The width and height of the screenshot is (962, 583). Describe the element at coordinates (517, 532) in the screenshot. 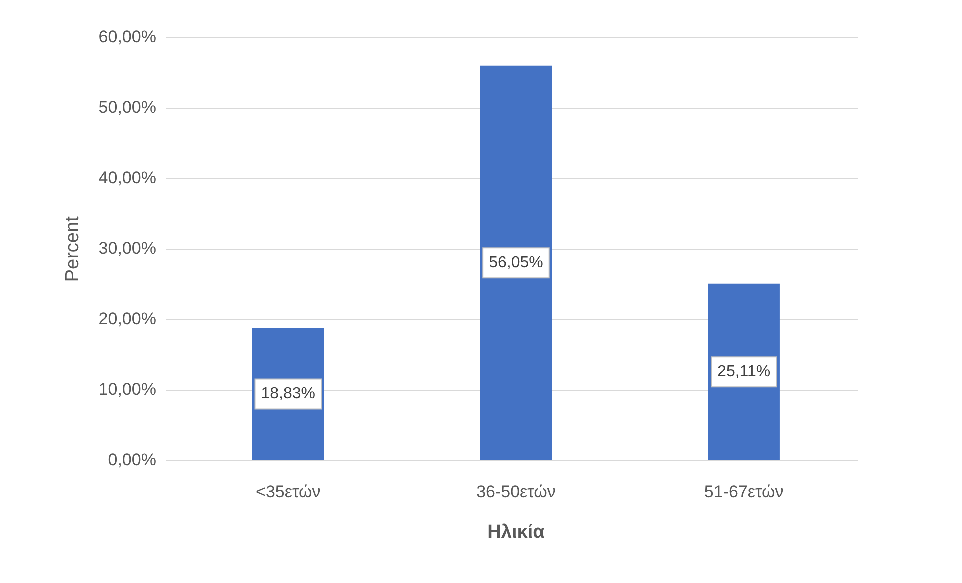

I see `x-axis-title: Ηλικία` at that location.